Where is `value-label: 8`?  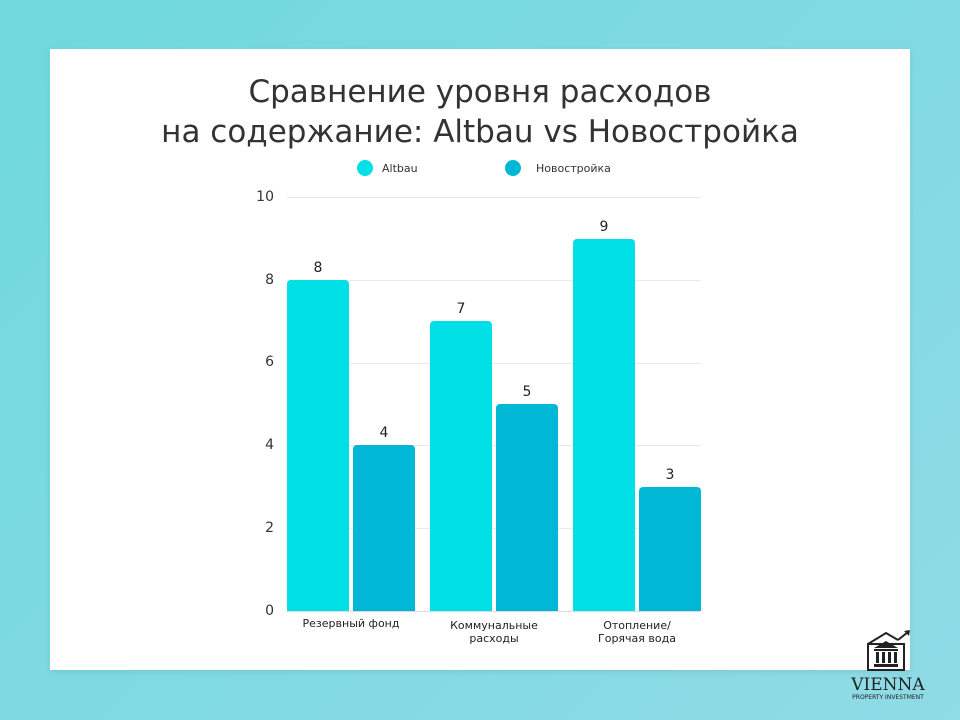 value-label: 8 is located at coordinates (318, 268).